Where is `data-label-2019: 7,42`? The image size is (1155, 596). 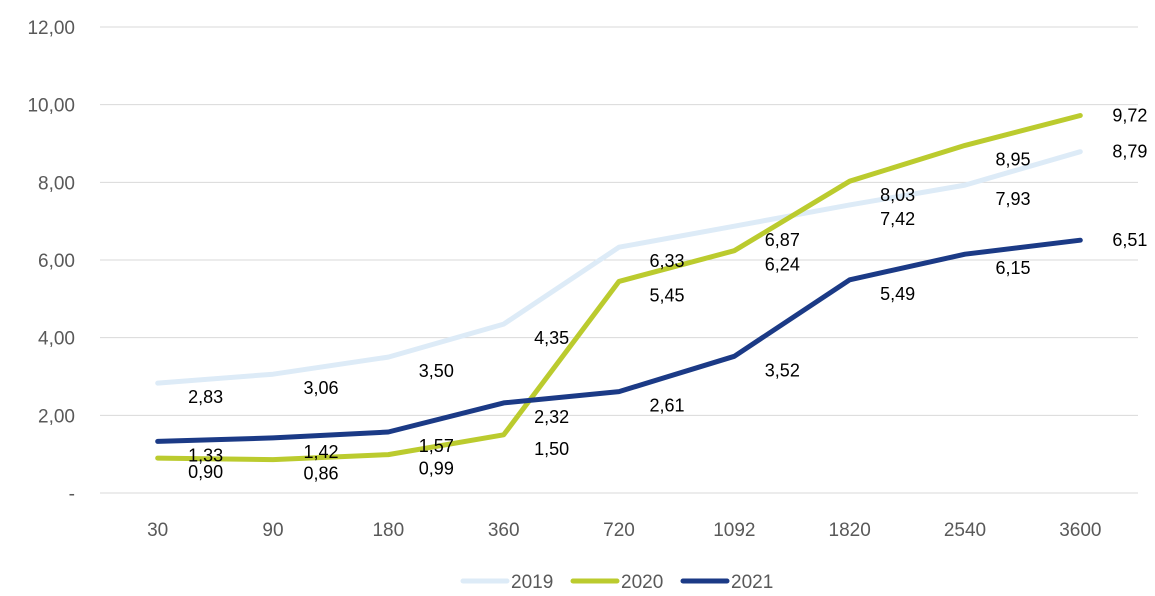 data-label-2019: 7,42 is located at coordinates (897, 219).